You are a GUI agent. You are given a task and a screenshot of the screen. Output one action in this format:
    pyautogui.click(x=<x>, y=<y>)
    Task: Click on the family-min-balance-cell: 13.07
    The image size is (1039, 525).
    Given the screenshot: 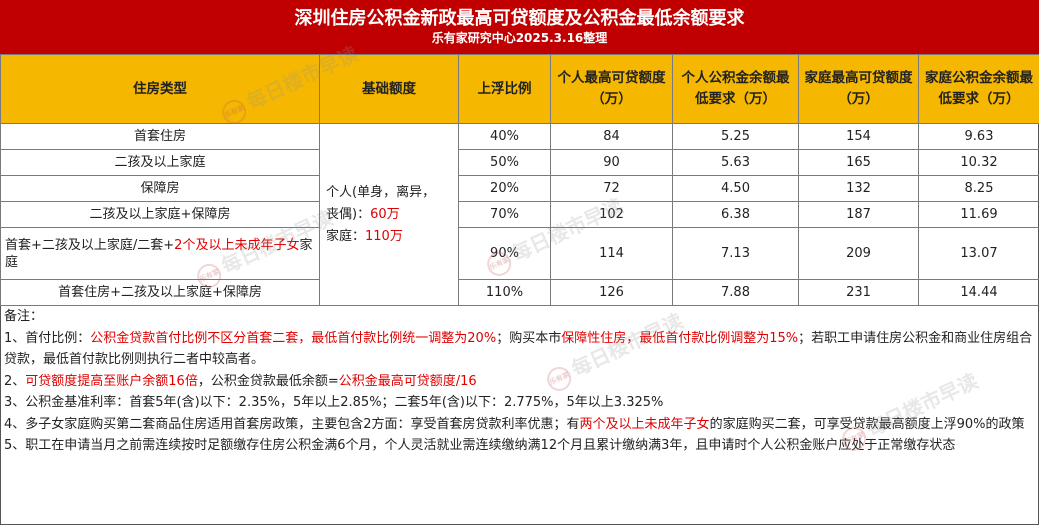 What is the action you would take?
    pyautogui.click(x=978, y=253)
    